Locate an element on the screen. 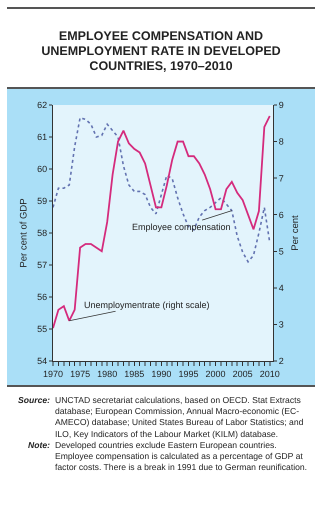  y-tick-label: 57 is located at coordinates (42, 265).